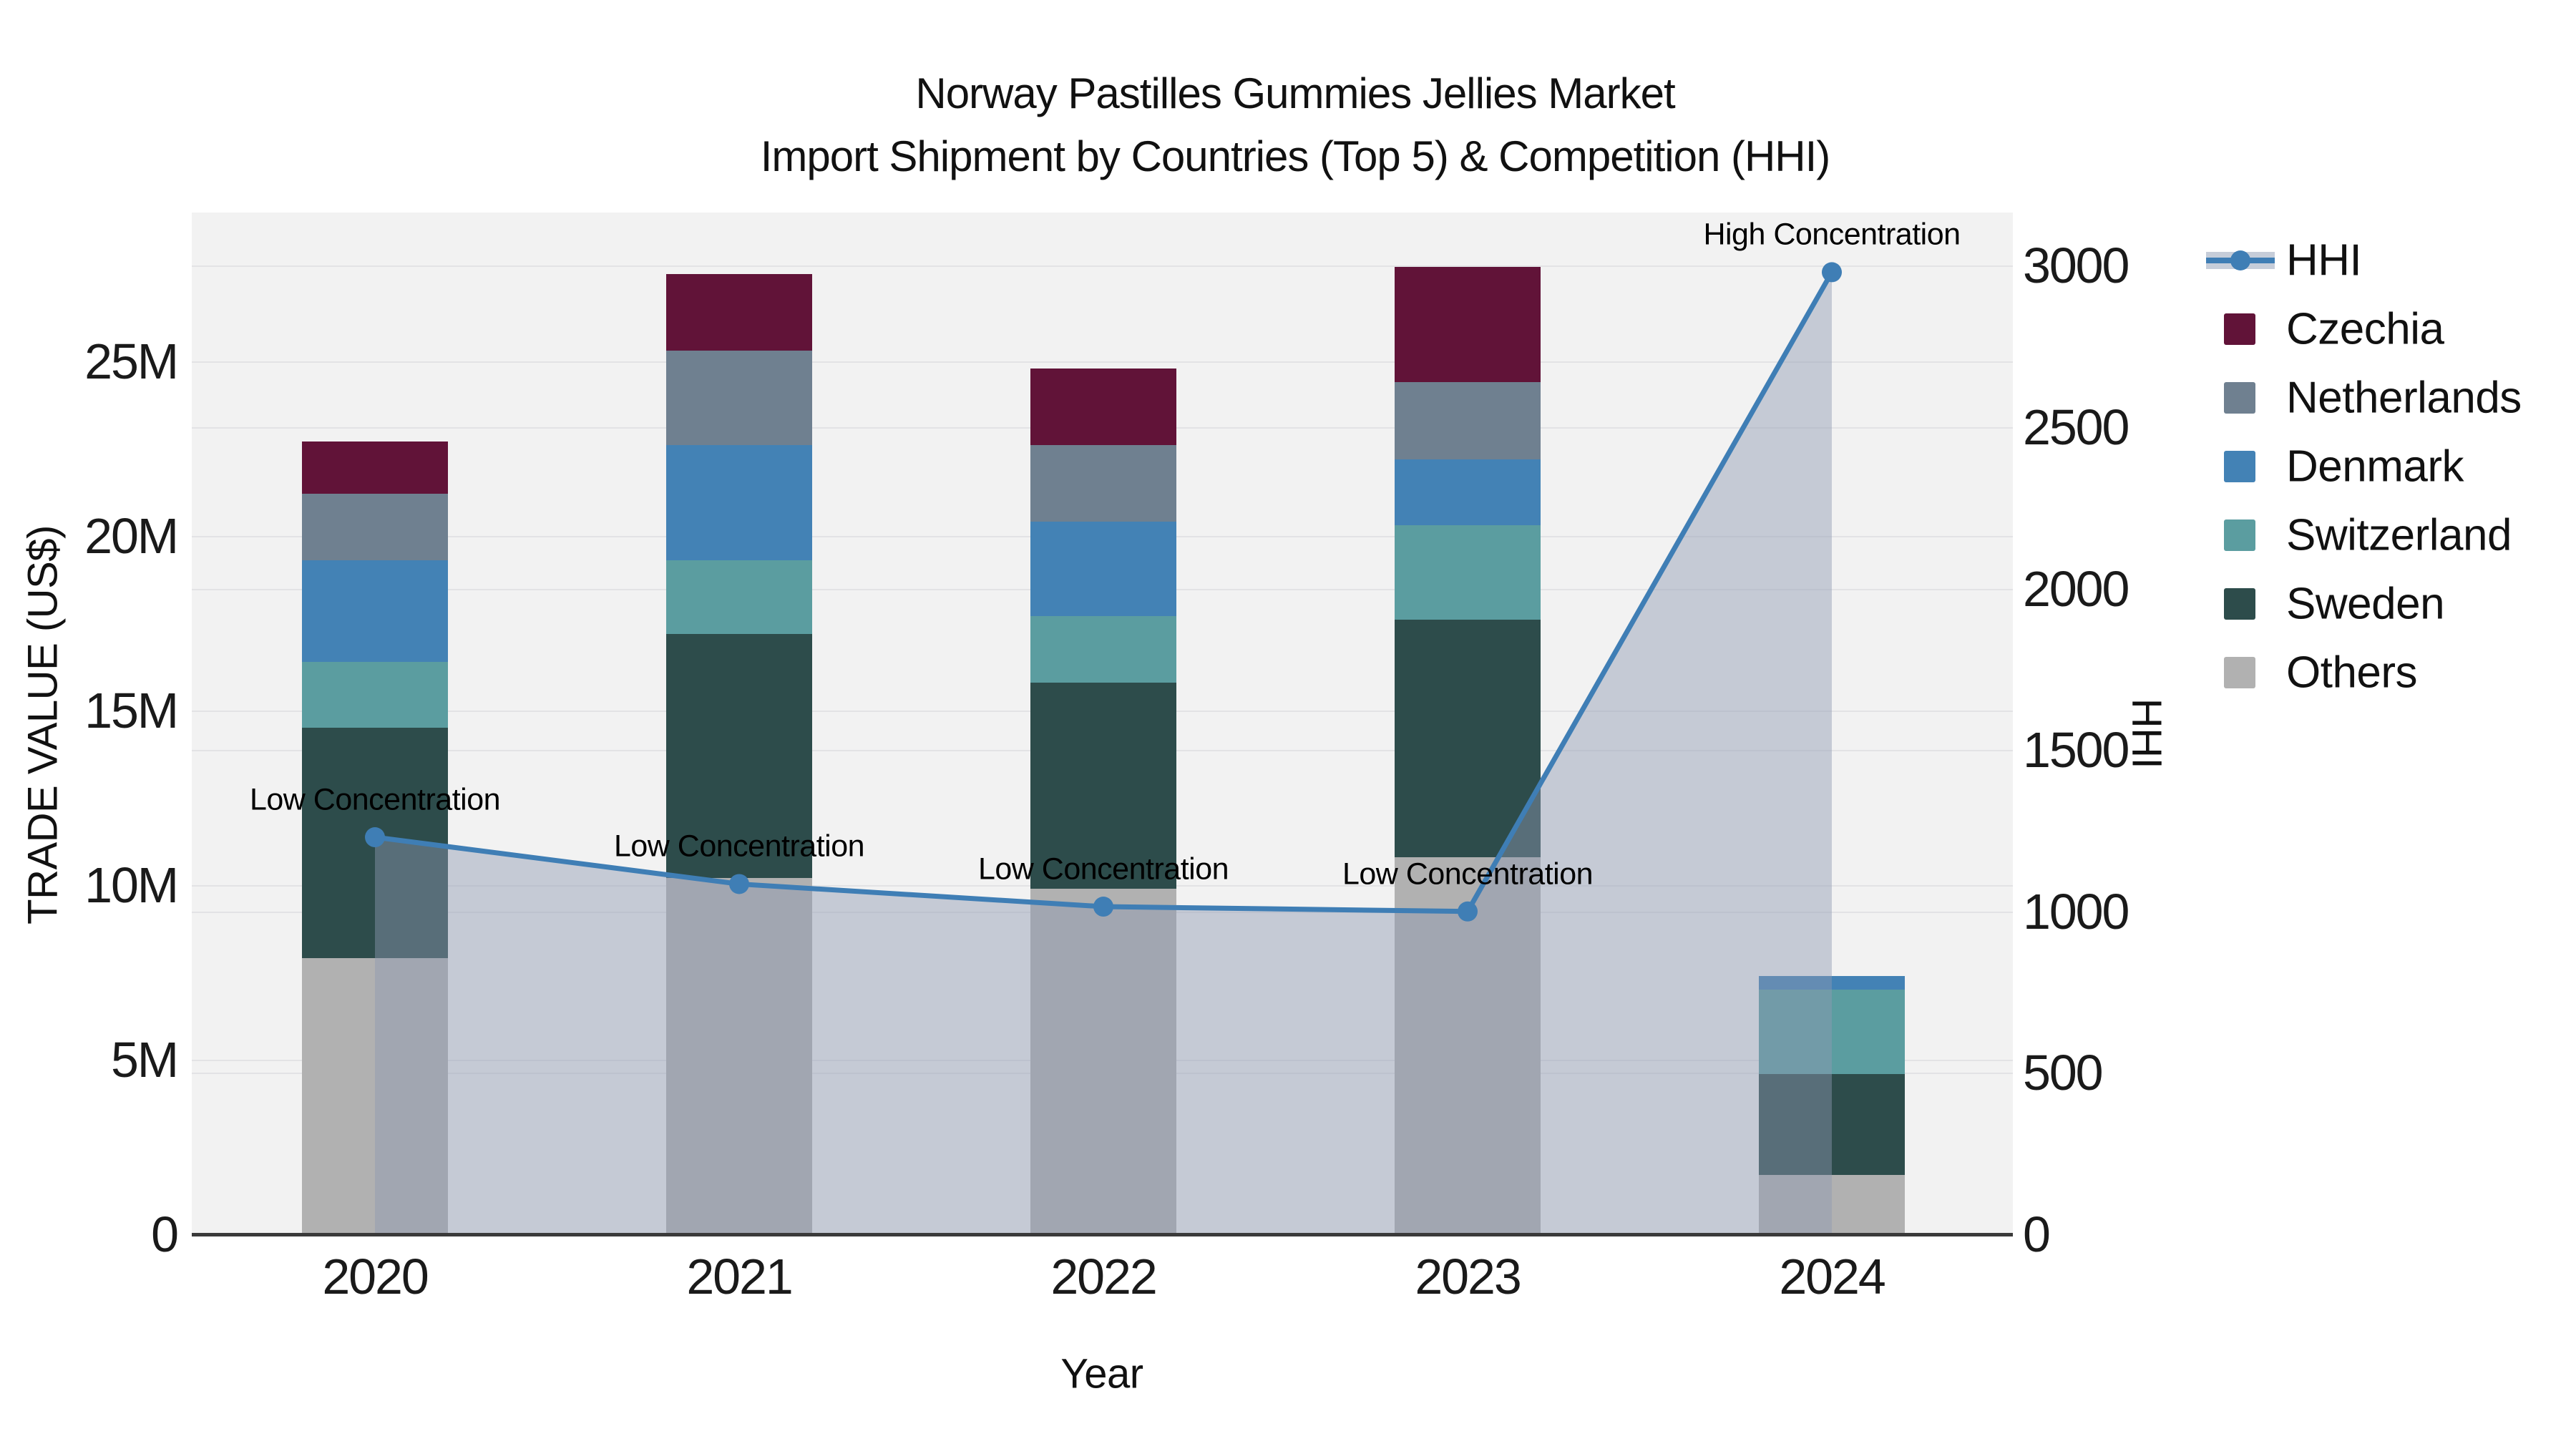 The width and height of the screenshot is (2576, 1449). I want to click on y-right-tick-label: 1000, so click(2076, 911).